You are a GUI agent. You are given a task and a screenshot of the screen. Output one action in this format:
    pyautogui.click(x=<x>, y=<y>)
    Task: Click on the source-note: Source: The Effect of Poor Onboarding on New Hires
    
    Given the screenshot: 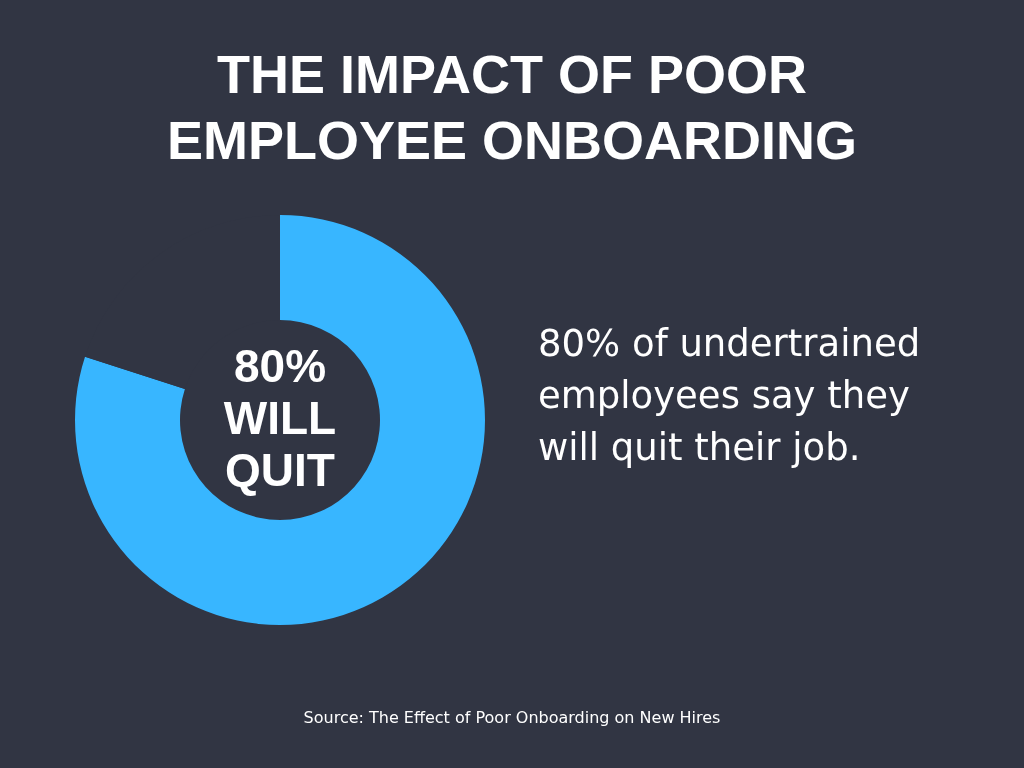 What is the action you would take?
    pyautogui.click(x=512, y=717)
    